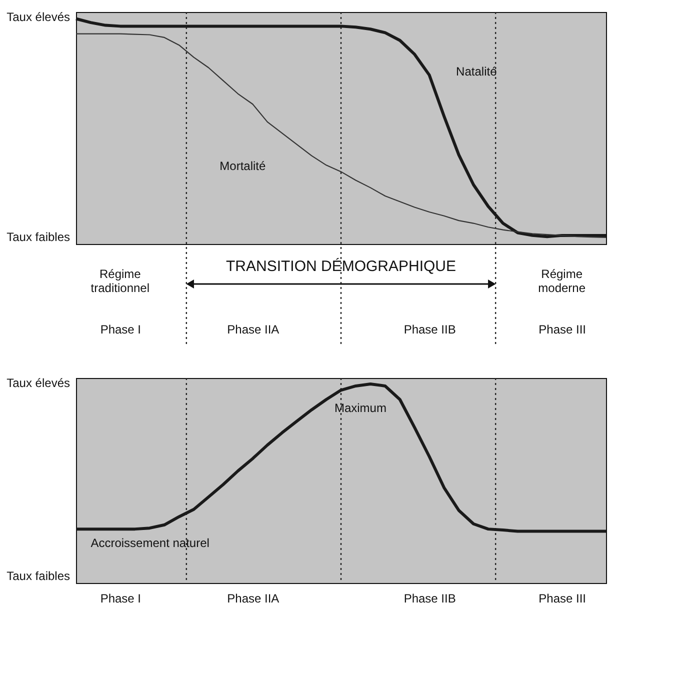 This screenshot has height=697, width=675. Describe the element at coordinates (150, 543) in the screenshot. I see `series-label: Accroissement naturel` at that location.